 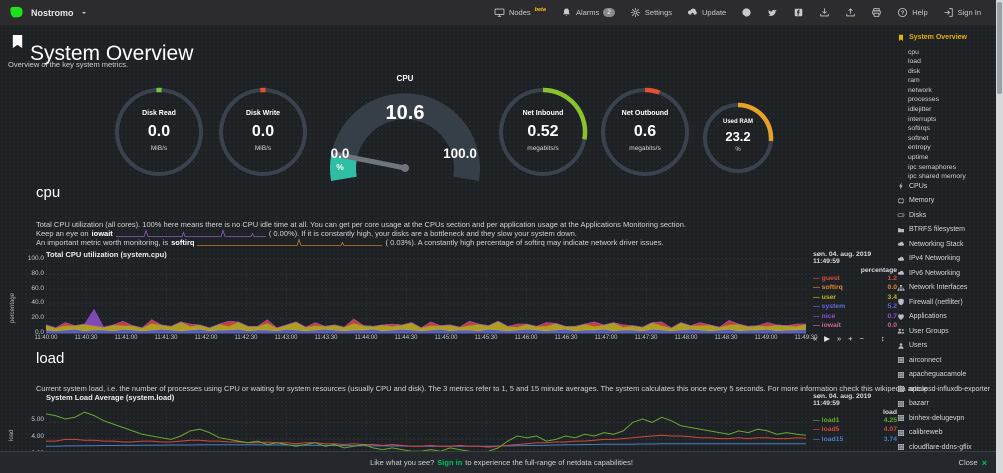 What do you see at coordinates (855, 287) in the screenshot?
I see `legend-row-softirq: — softirq 0.0` at bounding box center [855, 287].